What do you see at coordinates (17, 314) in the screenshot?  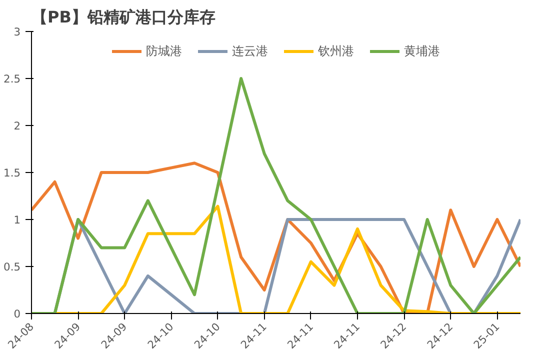 I see `y-tick-label: 0` at bounding box center [17, 314].